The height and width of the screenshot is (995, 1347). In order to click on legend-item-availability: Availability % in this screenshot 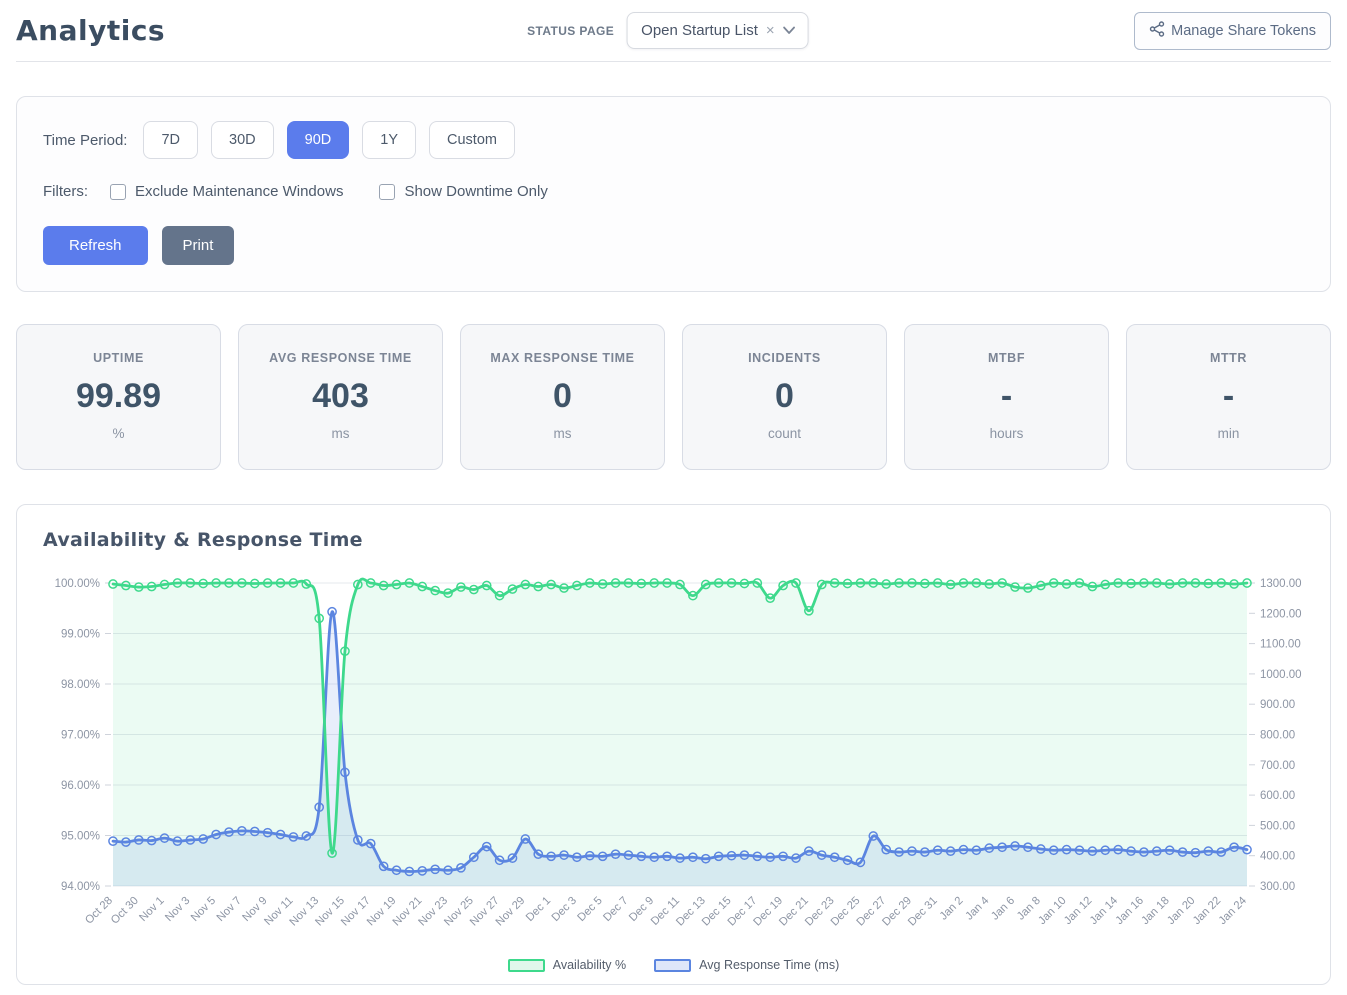, I will do `click(567, 965)`.